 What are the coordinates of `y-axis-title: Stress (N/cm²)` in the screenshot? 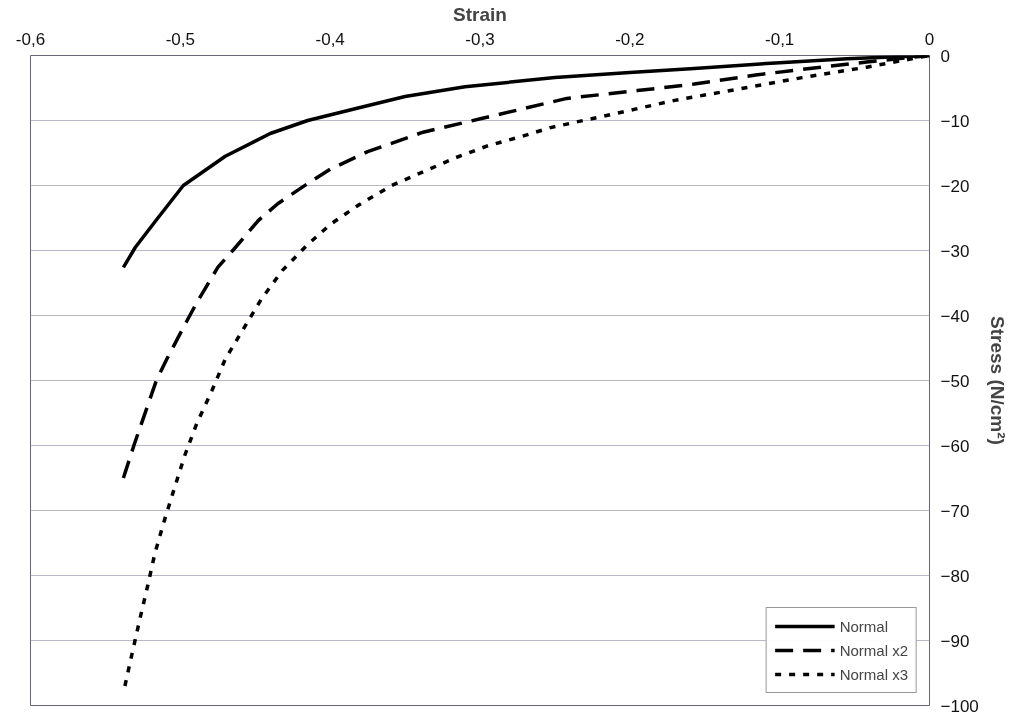 It's located at (997, 380).